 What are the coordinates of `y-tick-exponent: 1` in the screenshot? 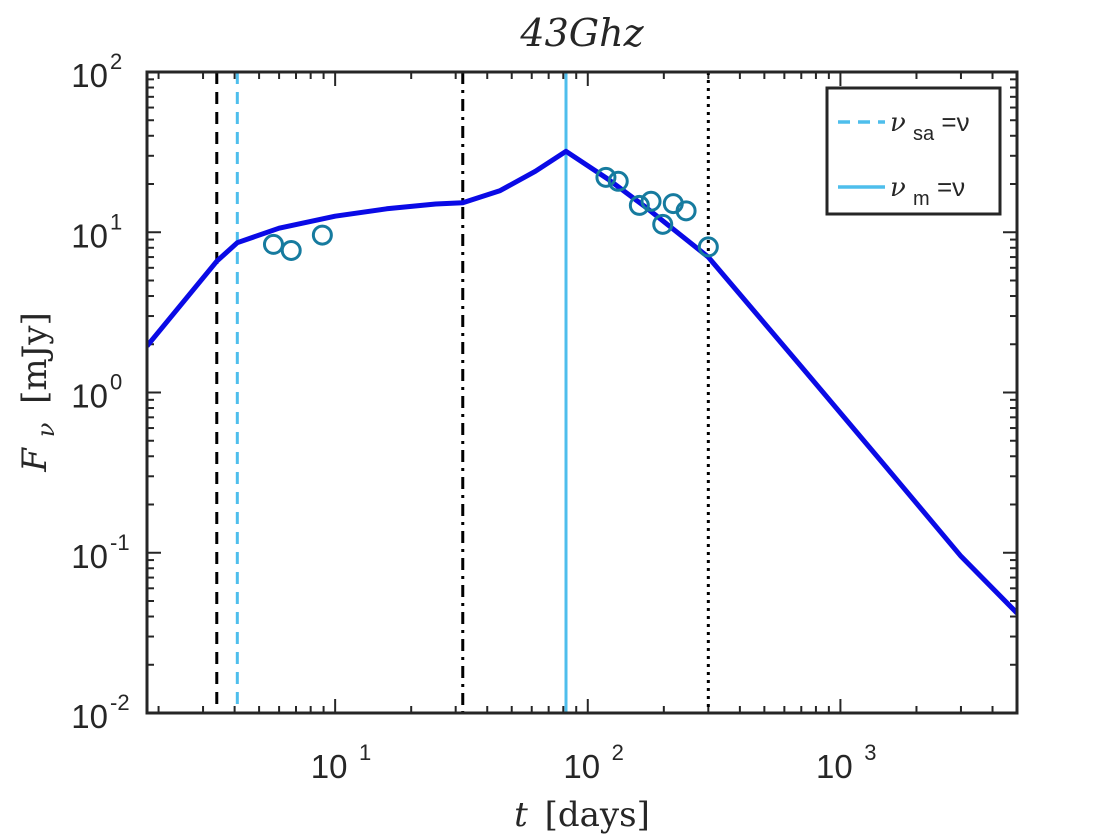 It's located at (116, 221).